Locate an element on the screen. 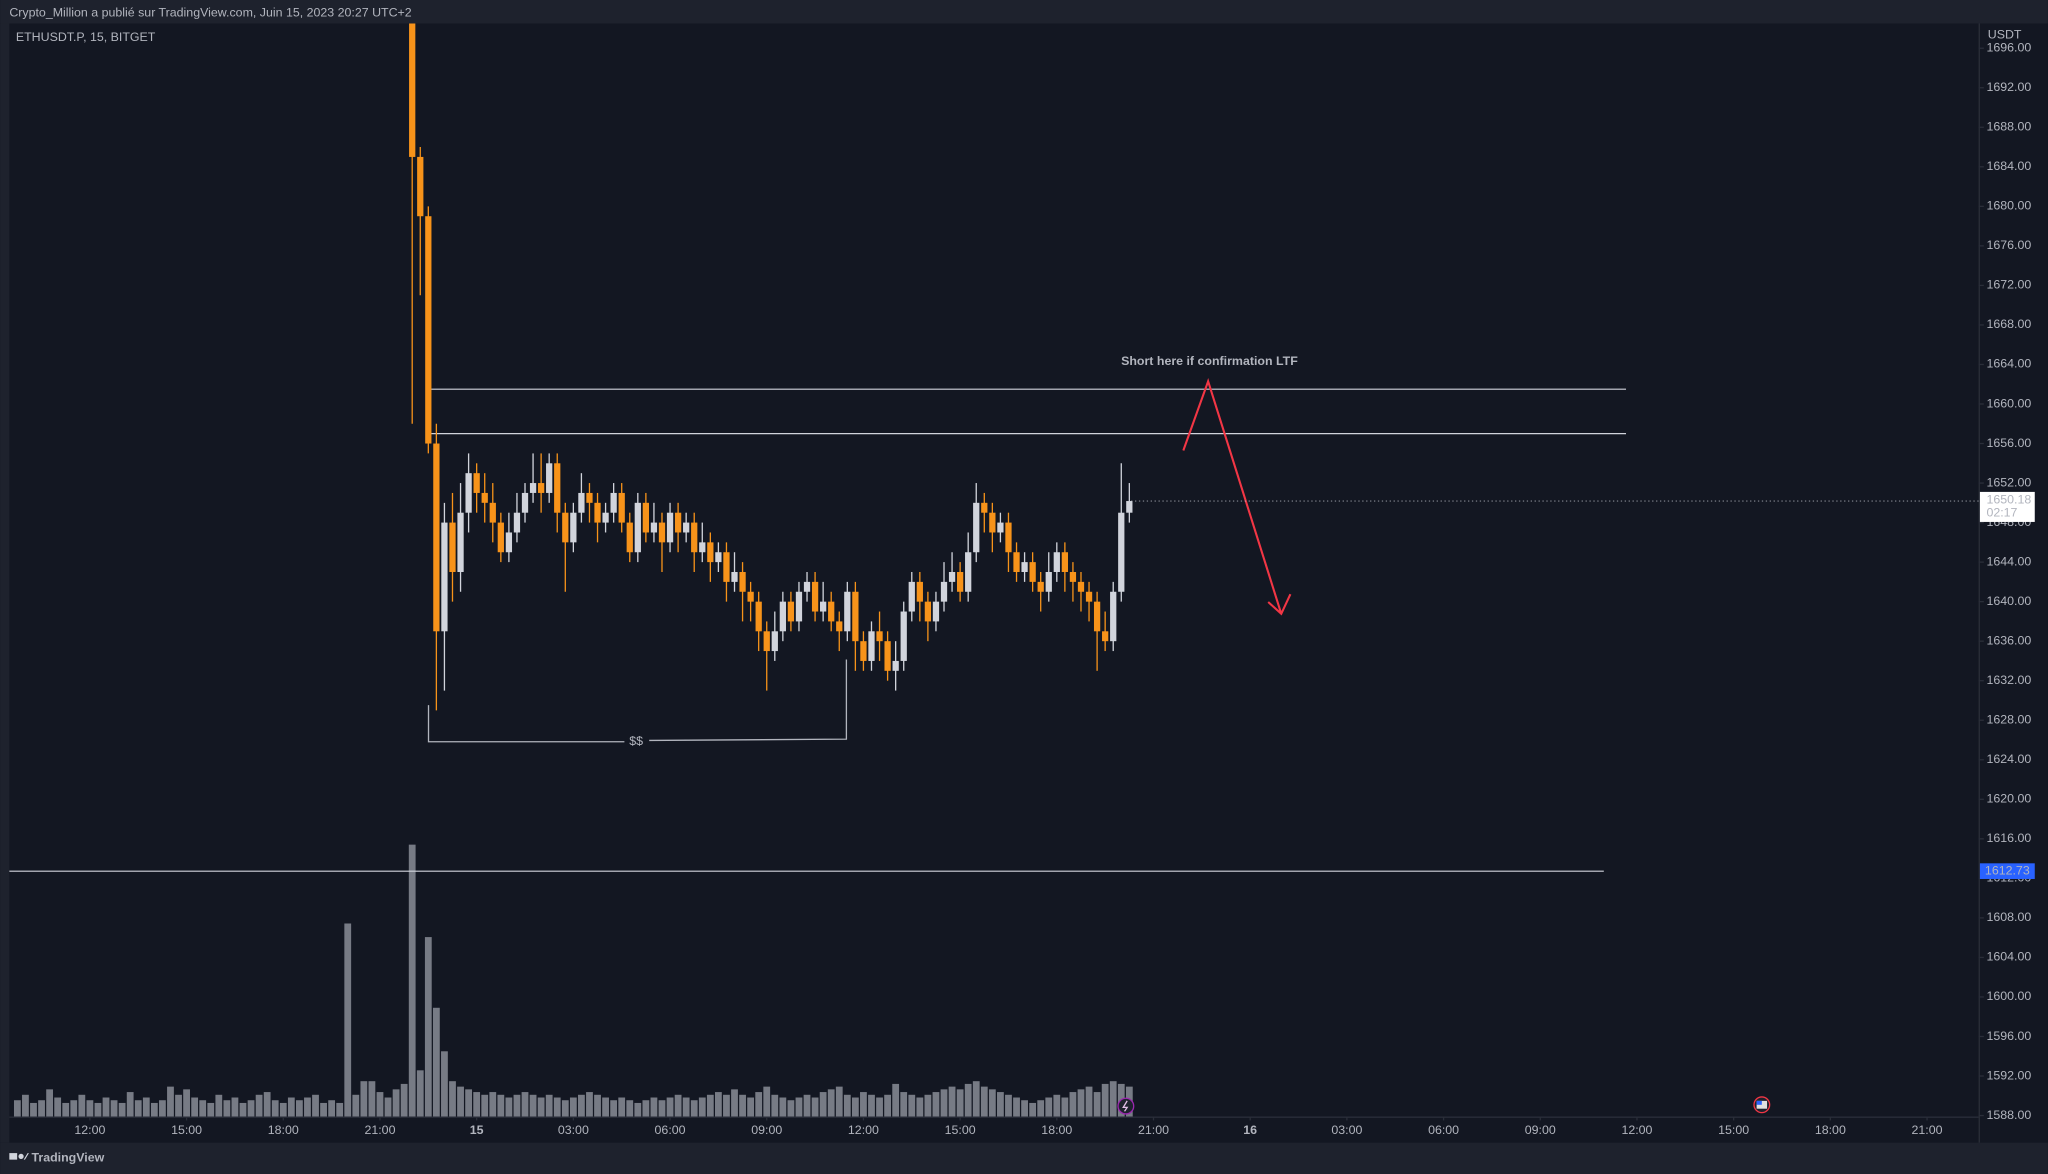 Image resolution: width=2048 pixels, height=1174 pixels. short-annotation: Short here if confirmation LTF is located at coordinates (1209, 361).